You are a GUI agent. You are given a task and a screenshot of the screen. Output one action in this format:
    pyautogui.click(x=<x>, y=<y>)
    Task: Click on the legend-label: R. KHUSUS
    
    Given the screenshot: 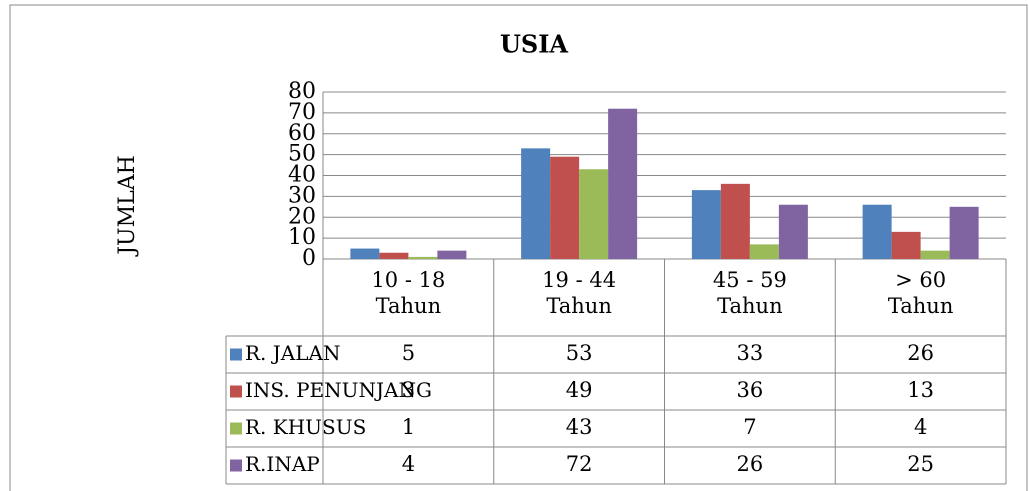 What is the action you would take?
    pyautogui.click(x=305, y=427)
    